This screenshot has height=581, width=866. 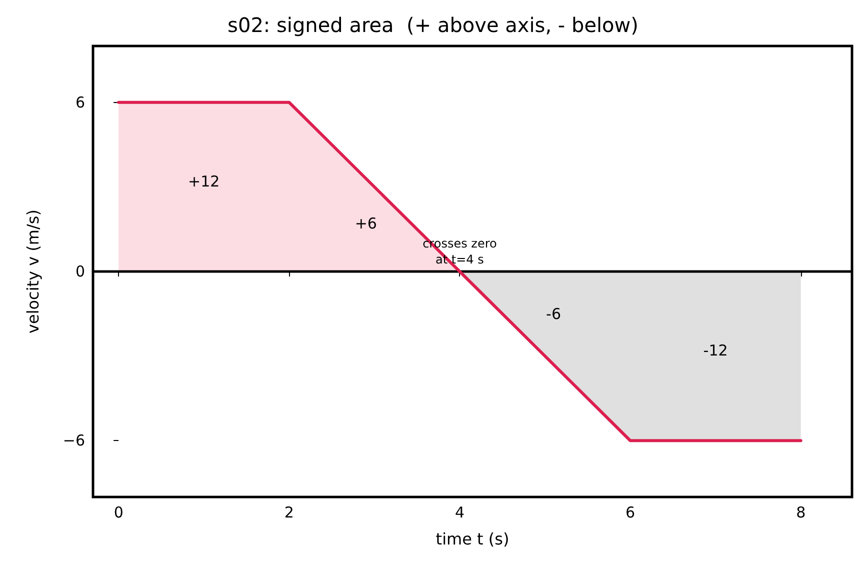 What do you see at coordinates (473, 539) in the screenshot?
I see `x-axis-title: time t (s)` at bounding box center [473, 539].